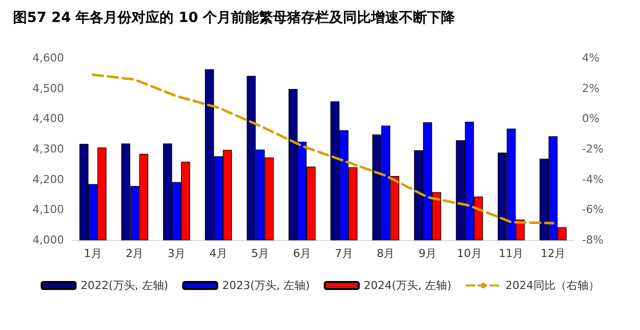 The width and height of the screenshot is (640, 330). Describe the element at coordinates (260, 253) in the screenshot. I see `x-tick-label: 5月` at that location.